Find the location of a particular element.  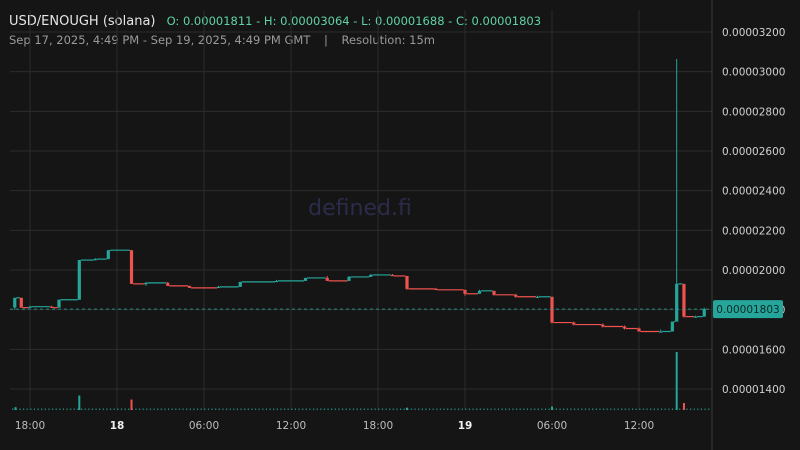

last-price-label: 0.00001803 is located at coordinates (747, 310).